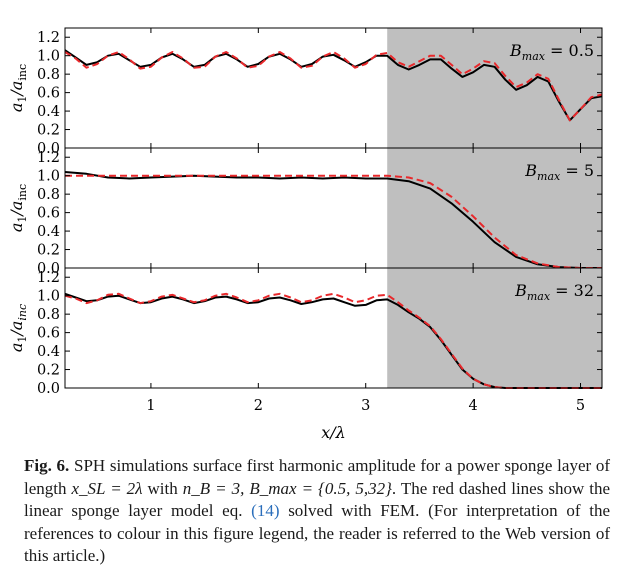 The image size is (620, 587). What do you see at coordinates (287, 488) in the screenshot?
I see `caption-math-2: n_B = 3, B_max = {0.5, 5,32}` at bounding box center [287, 488].